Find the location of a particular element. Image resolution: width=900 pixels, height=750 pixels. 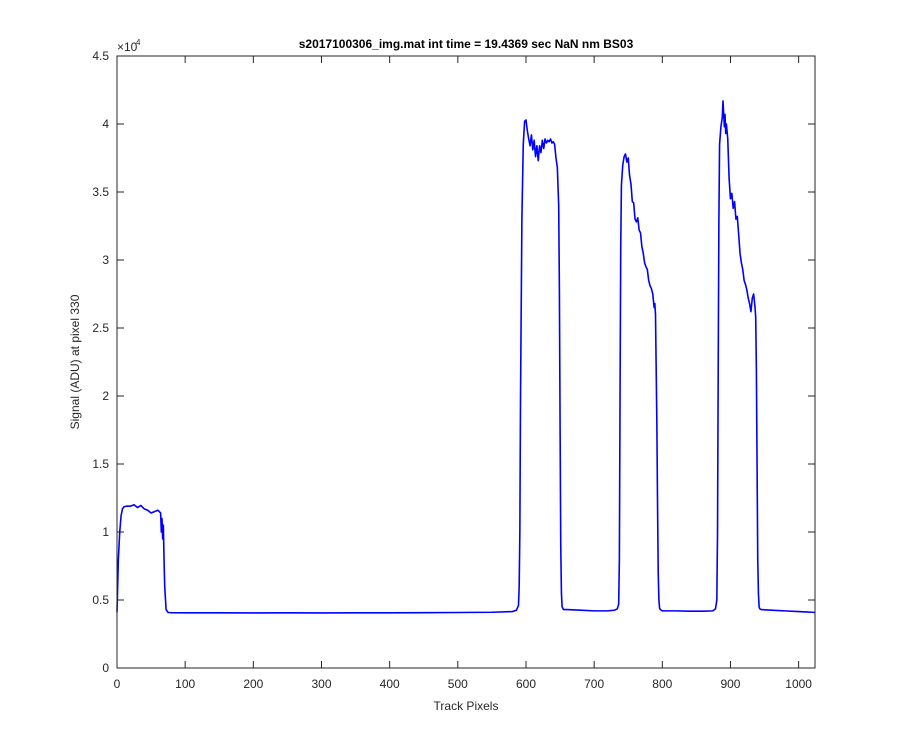

x-tick-label: 0 is located at coordinates (117, 684).